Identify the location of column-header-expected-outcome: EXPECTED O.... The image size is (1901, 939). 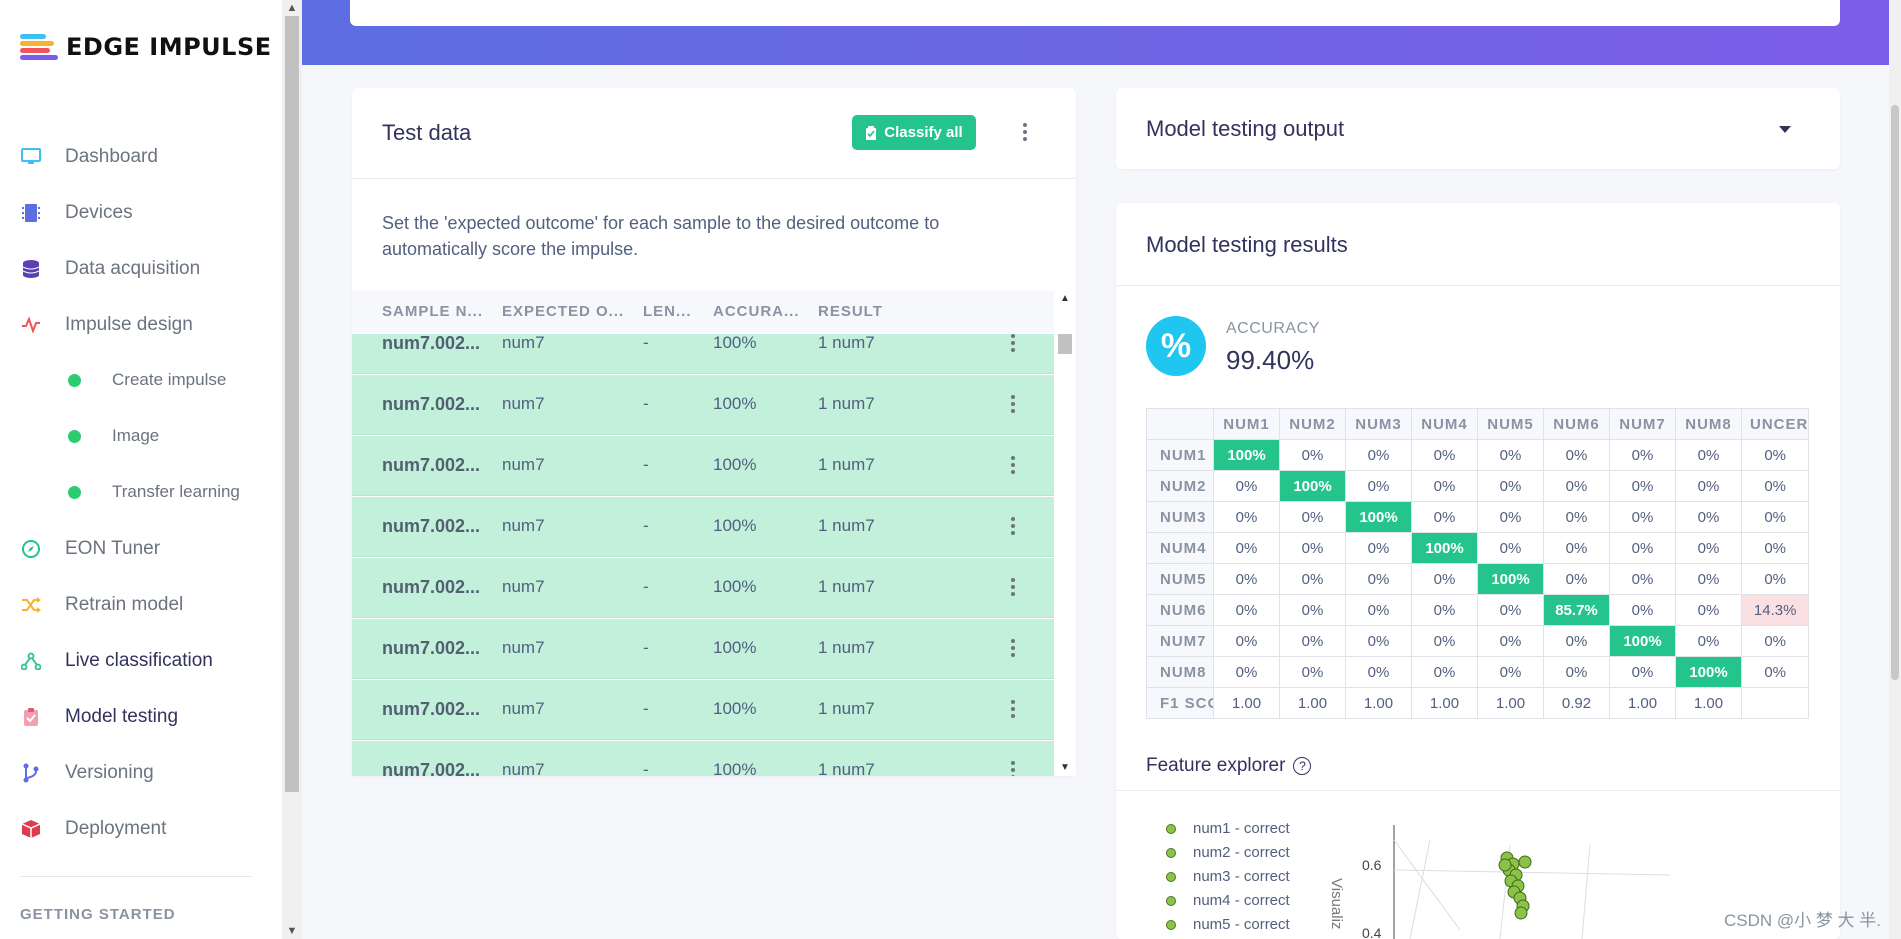
(563, 311).